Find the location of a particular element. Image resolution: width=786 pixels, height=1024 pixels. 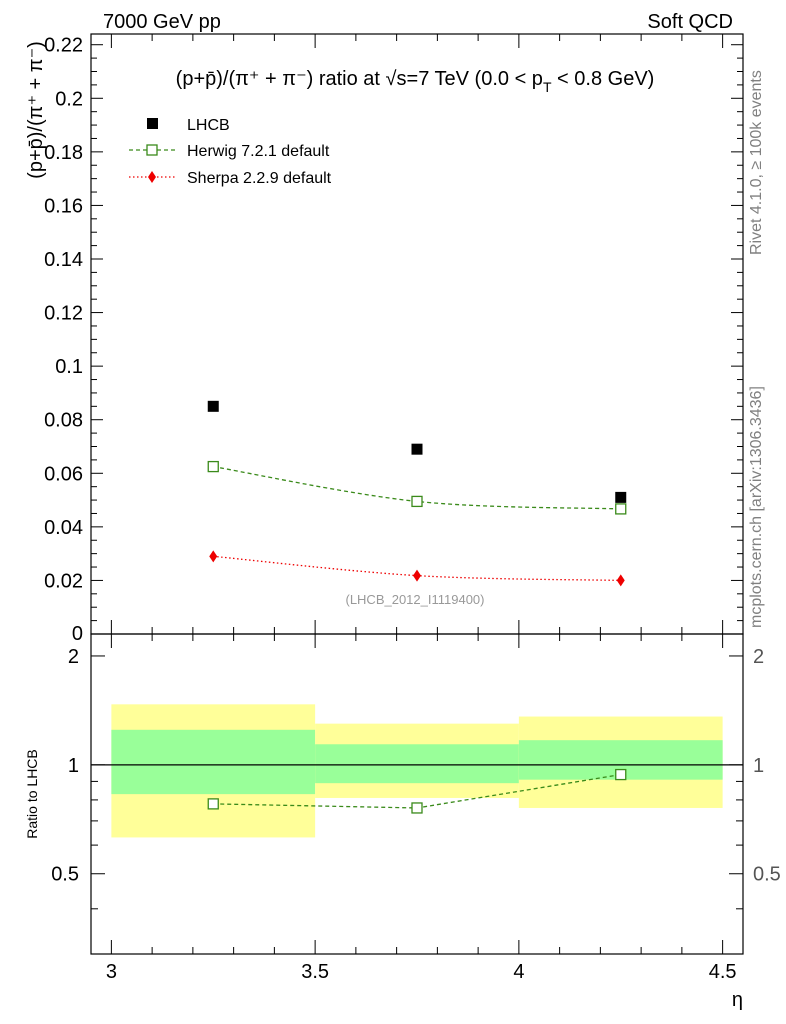

title-sqrt: √ is located at coordinates (391, 79).